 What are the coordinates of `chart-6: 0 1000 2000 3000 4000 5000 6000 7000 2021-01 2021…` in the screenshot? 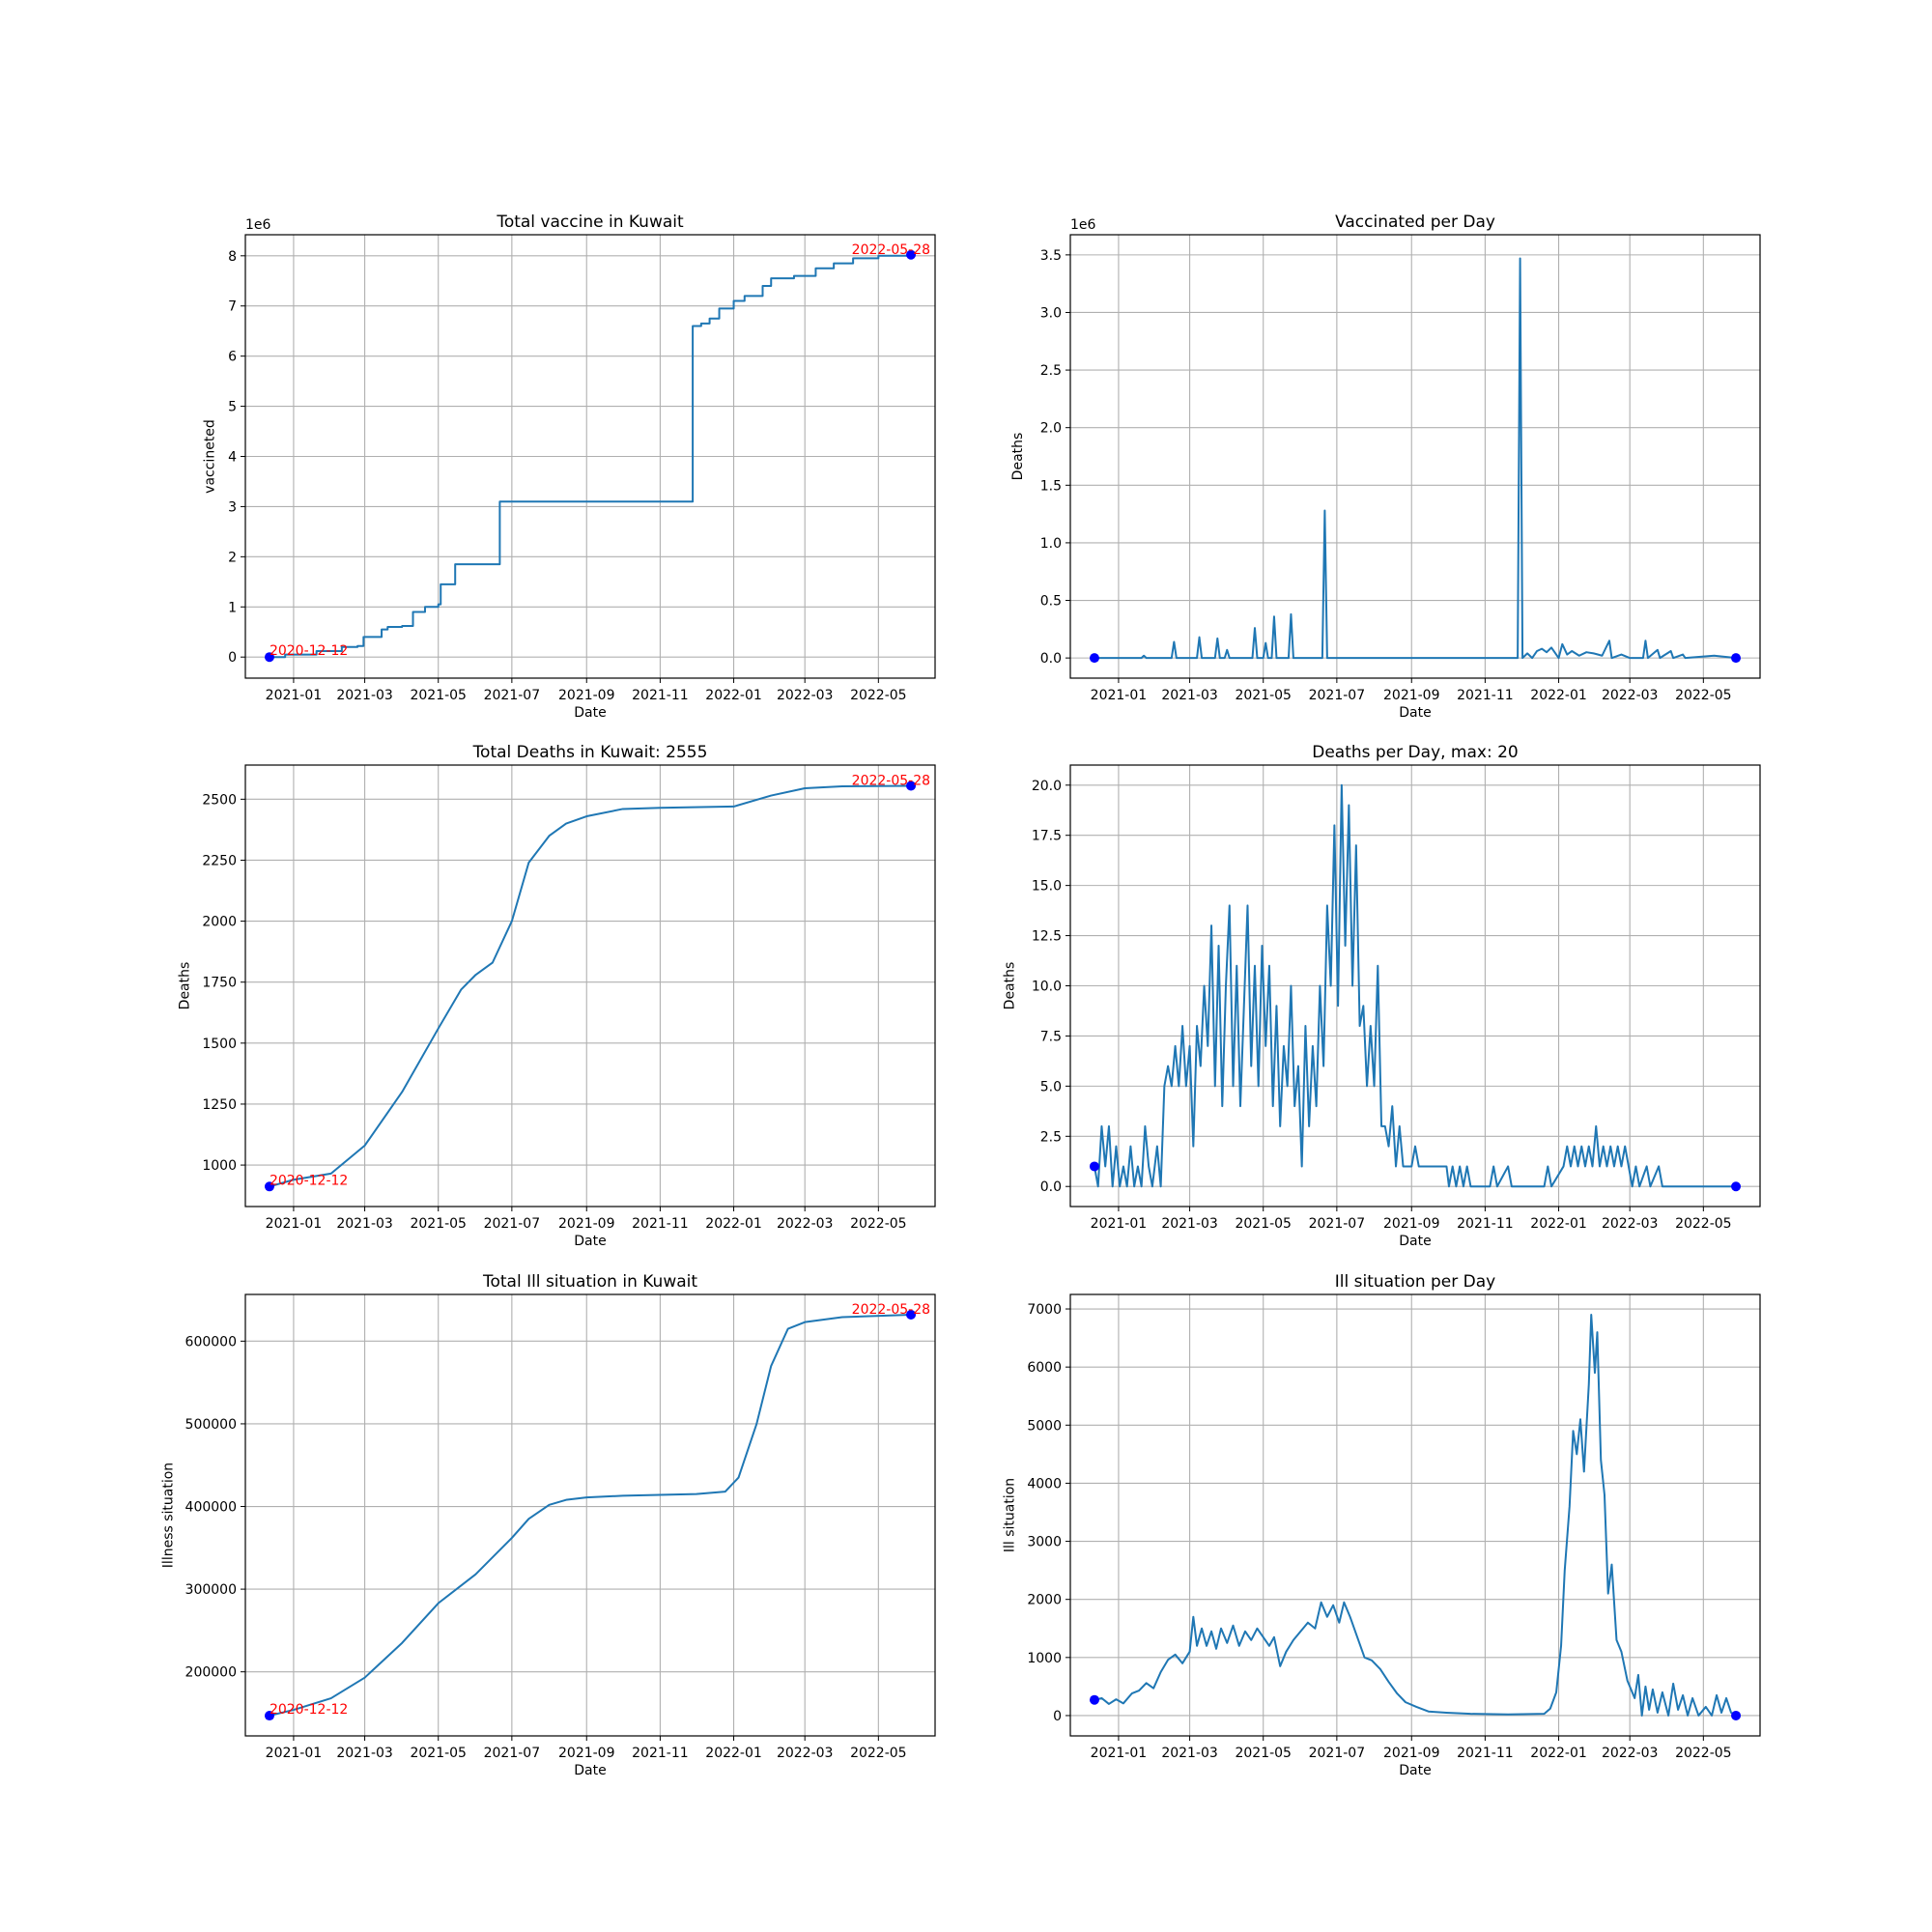 It's located at (1382, 1525).